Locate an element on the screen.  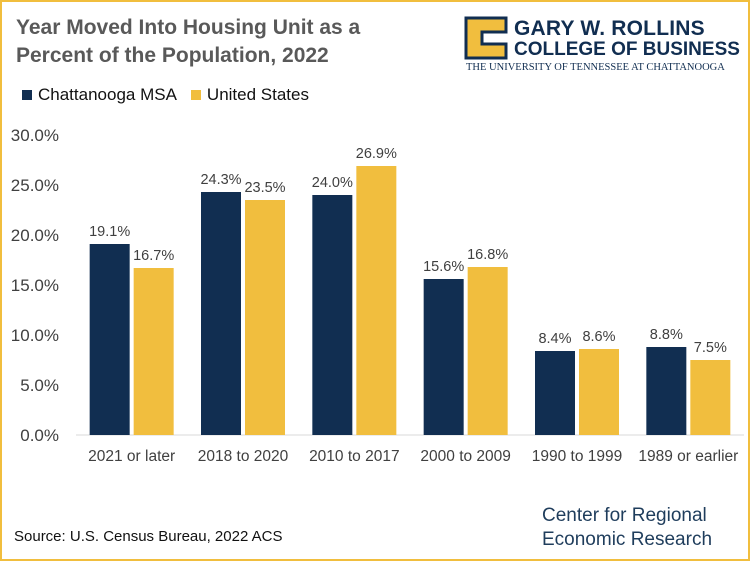
data-label: 16.8% is located at coordinates (487, 255).